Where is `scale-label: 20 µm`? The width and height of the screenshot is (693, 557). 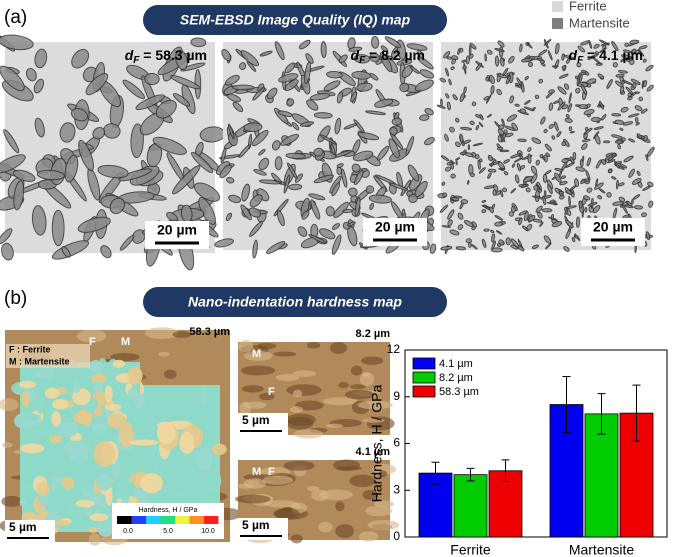
scale-label: 20 µm is located at coordinates (395, 227).